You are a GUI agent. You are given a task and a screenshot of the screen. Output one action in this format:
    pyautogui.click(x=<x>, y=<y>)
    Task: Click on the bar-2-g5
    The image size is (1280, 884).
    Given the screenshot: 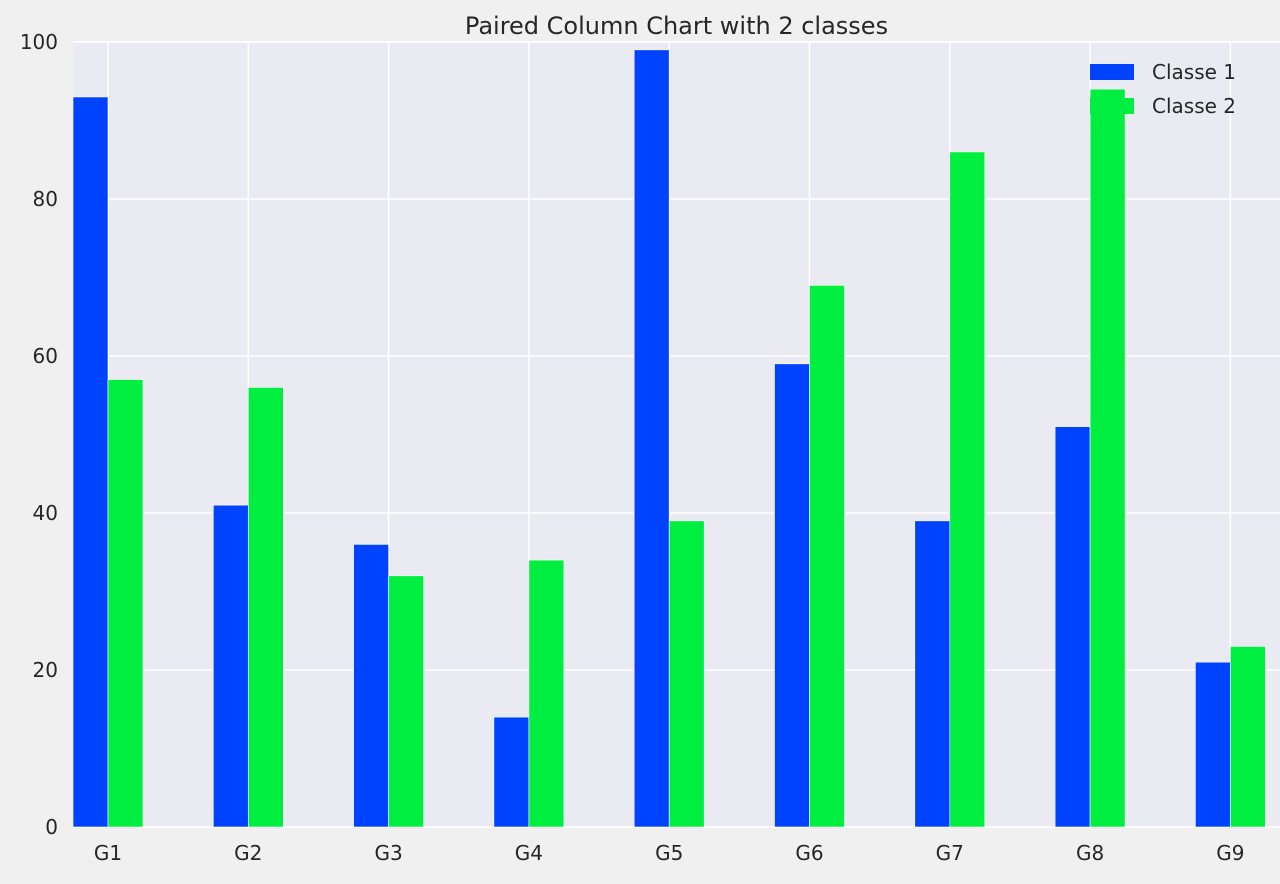 What is the action you would take?
    pyautogui.click(x=686, y=674)
    